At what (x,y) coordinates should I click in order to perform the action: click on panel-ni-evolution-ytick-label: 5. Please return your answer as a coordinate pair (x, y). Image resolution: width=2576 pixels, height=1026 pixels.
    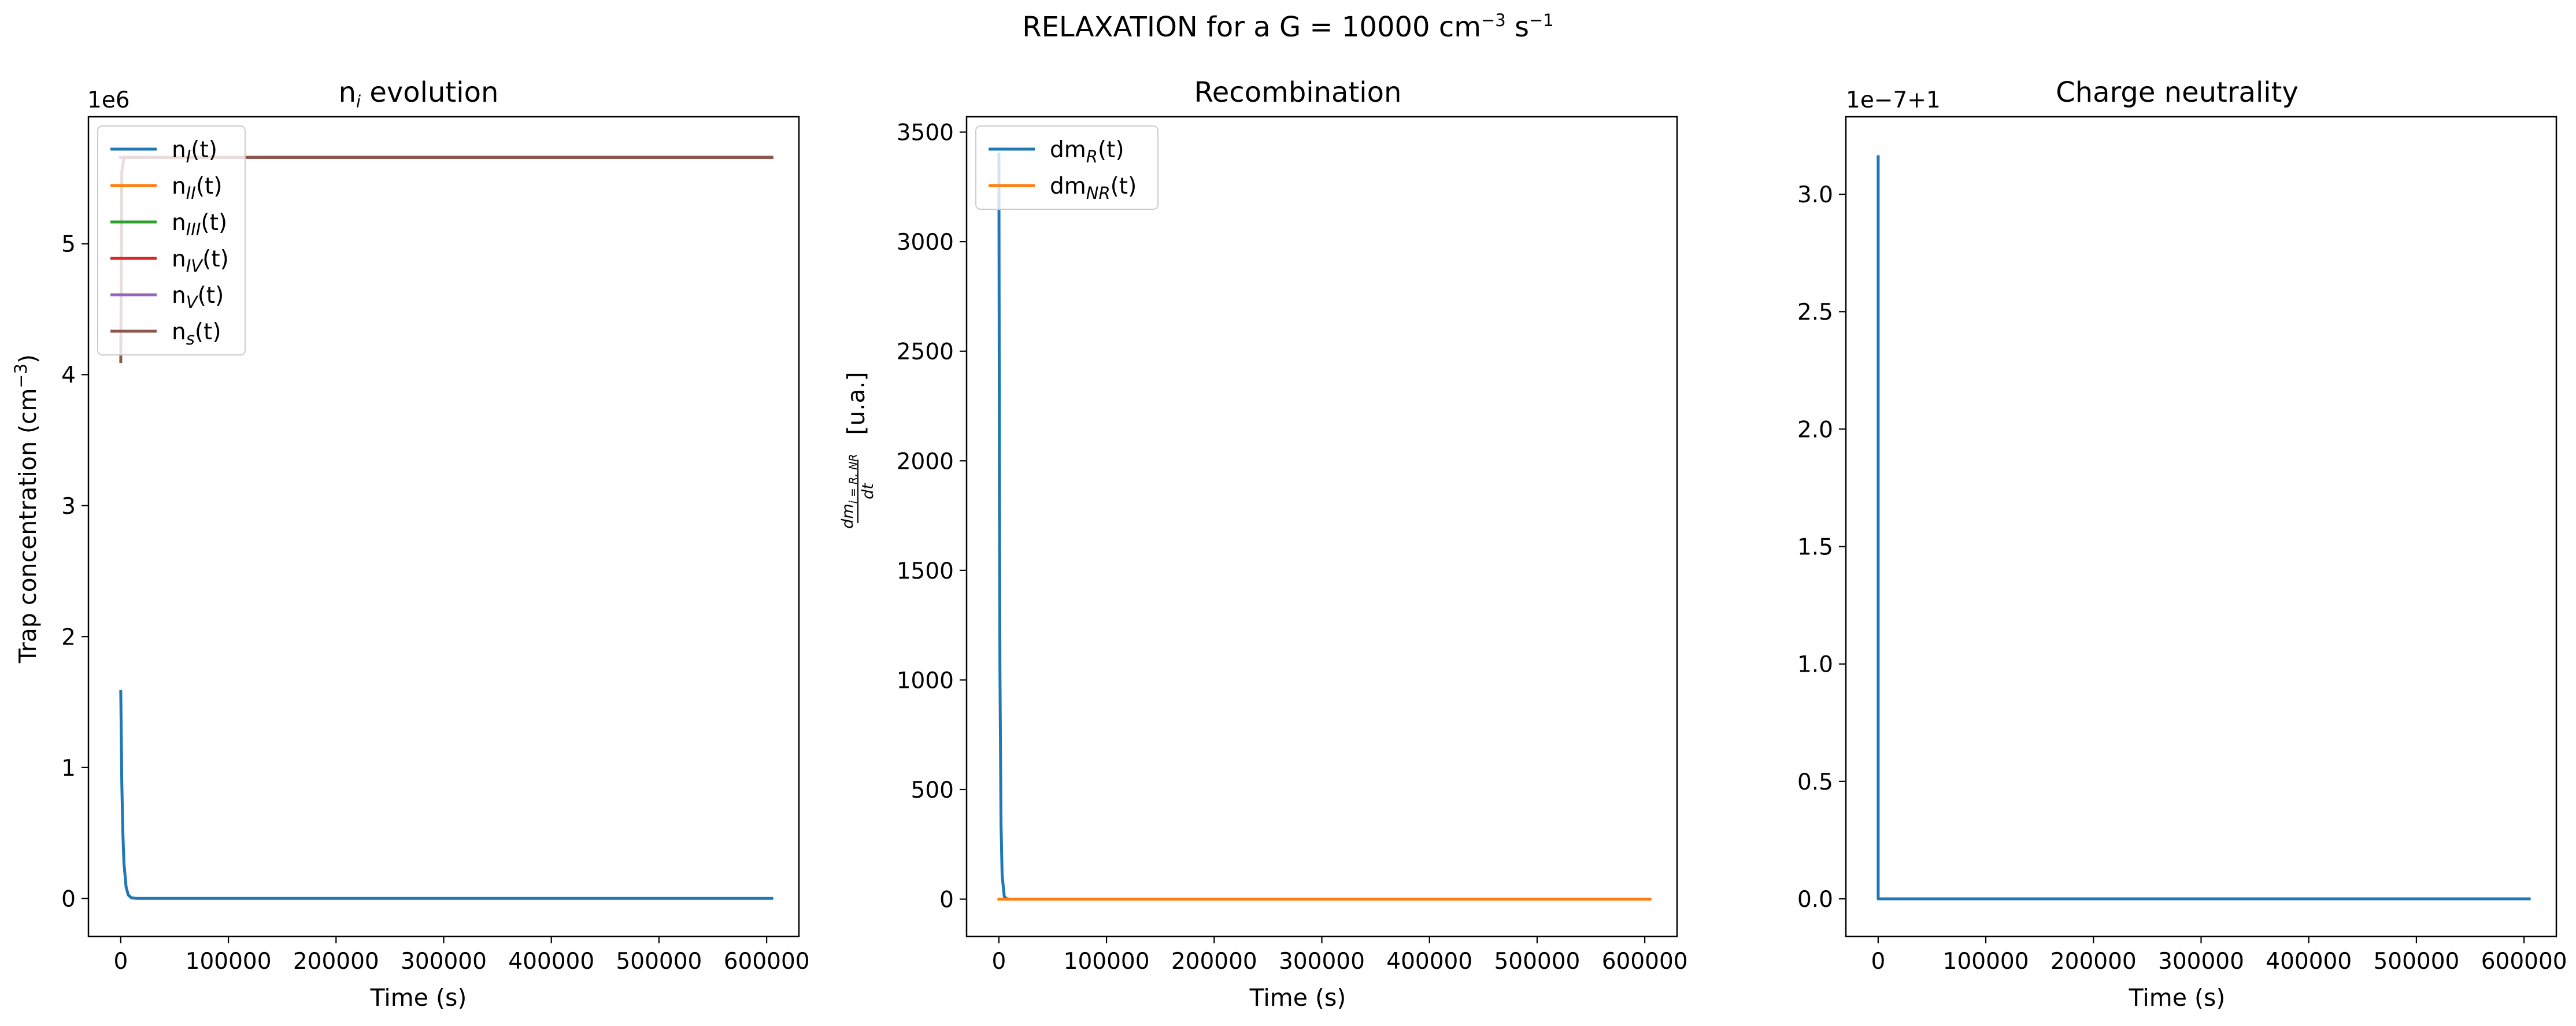
    Looking at the image, I should click on (68, 245).